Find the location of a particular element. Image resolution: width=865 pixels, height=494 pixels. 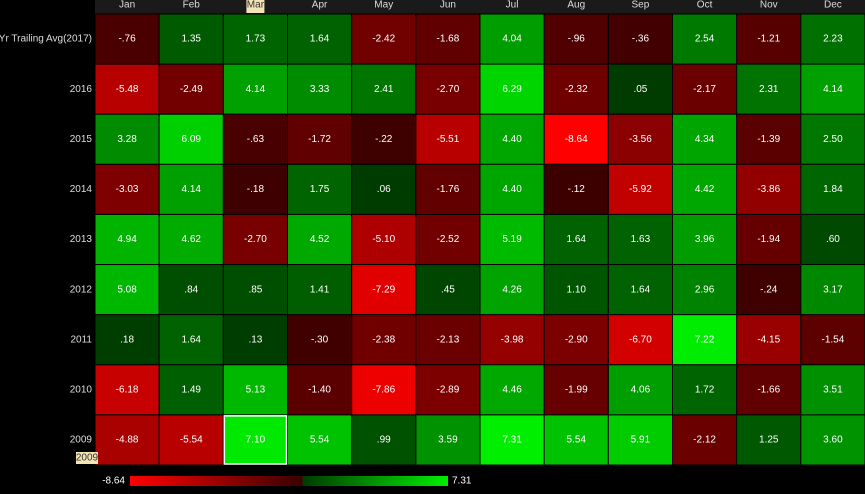

header-highlight is located at coordinates (255, 6).